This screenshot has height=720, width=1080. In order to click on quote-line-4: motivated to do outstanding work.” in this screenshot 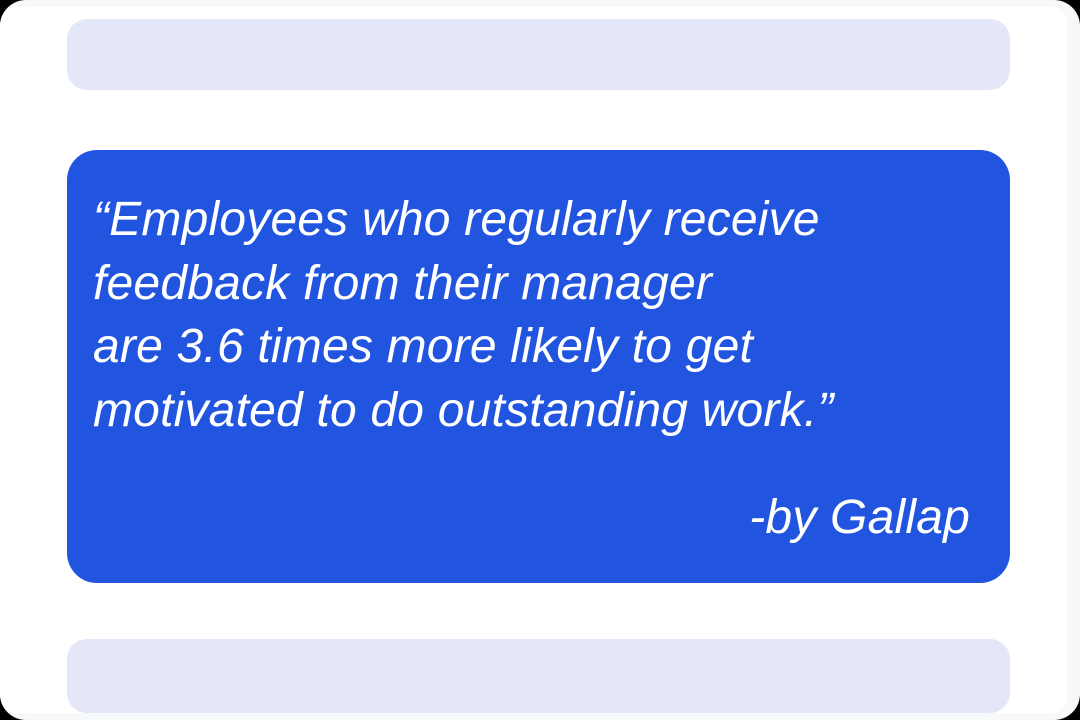, I will do `click(463, 410)`.